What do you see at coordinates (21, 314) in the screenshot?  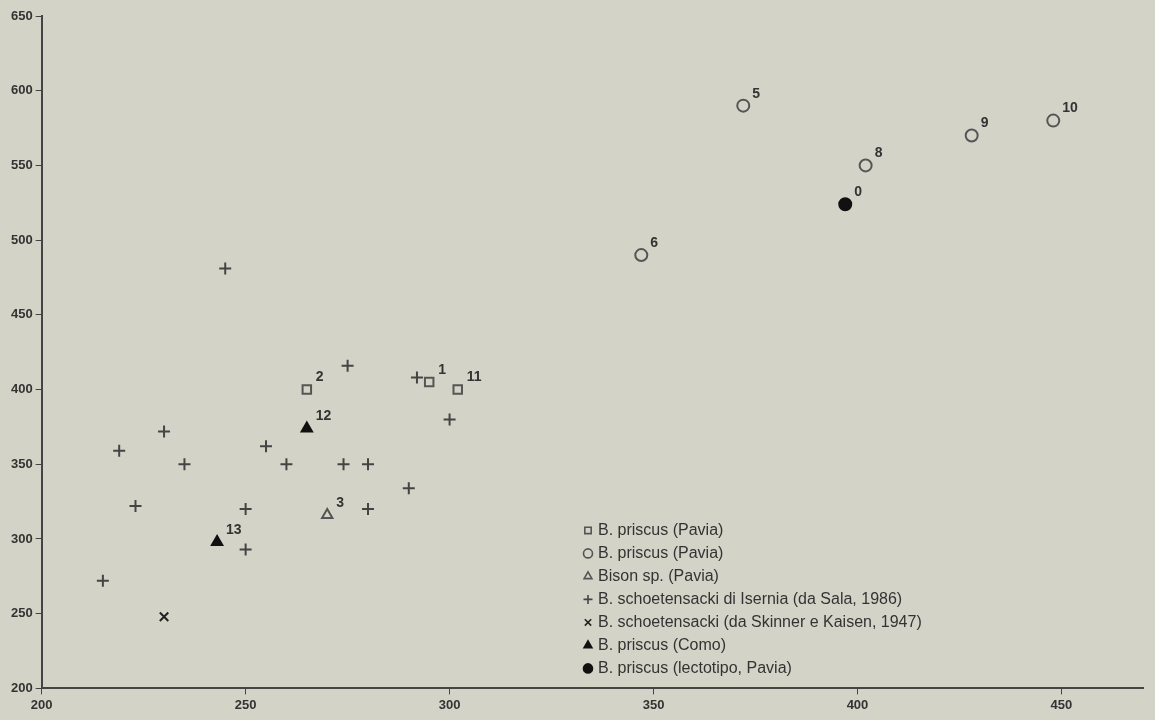 I see `y-tick-label: 450` at bounding box center [21, 314].